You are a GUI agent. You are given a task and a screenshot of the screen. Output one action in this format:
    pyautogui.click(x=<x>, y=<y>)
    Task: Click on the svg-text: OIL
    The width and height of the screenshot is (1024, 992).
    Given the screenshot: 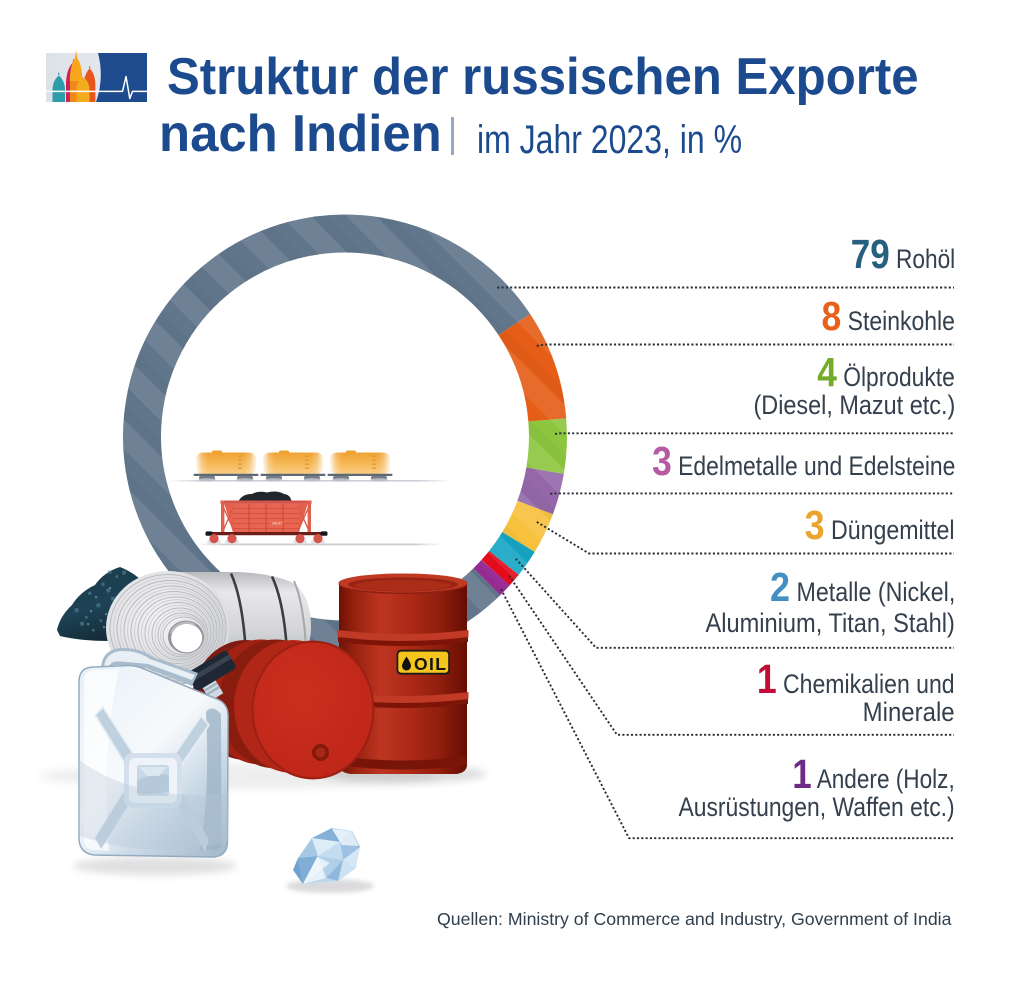 What is the action you would take?
    pyautogui.click(x=430, y=664)
    